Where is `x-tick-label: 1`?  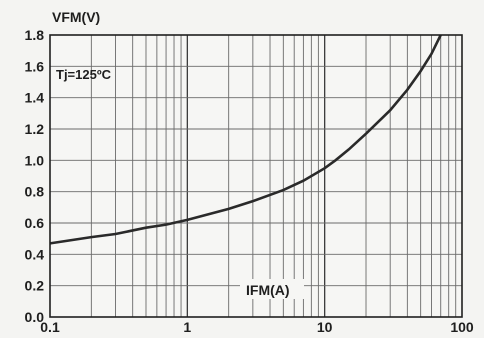
x-tick-label: 1 is located at coordinates (187, 327).